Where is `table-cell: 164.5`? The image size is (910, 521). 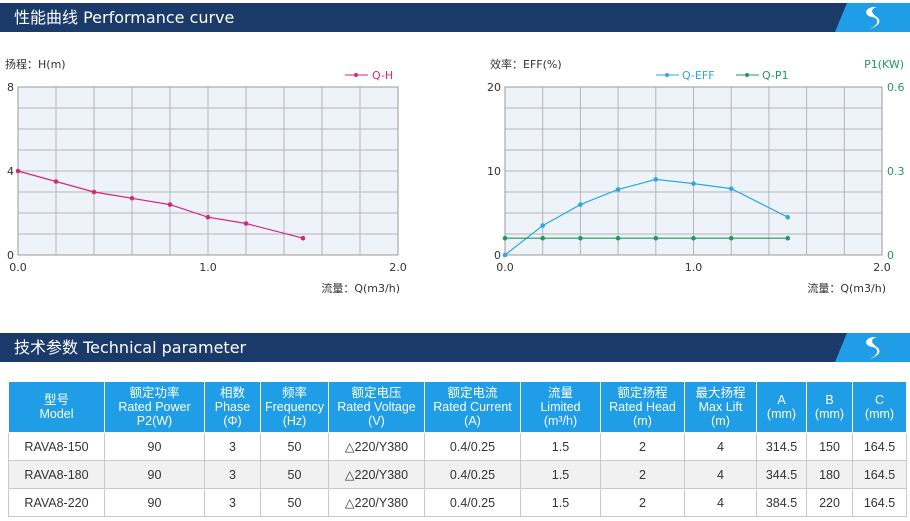 table-cell: 164.5 is located at coordinates (879, 474).